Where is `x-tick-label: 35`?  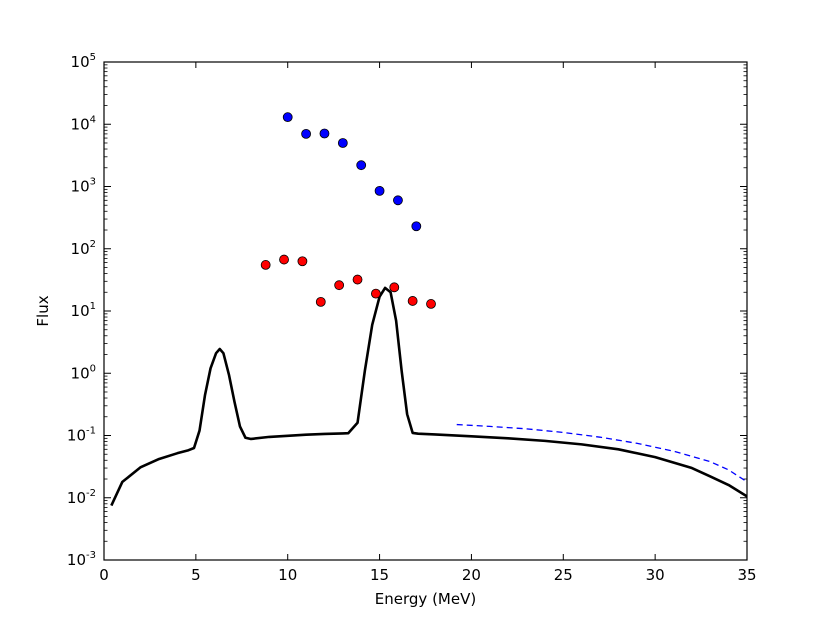 x-tick-label: 35 is located at coordinates (746, 575).